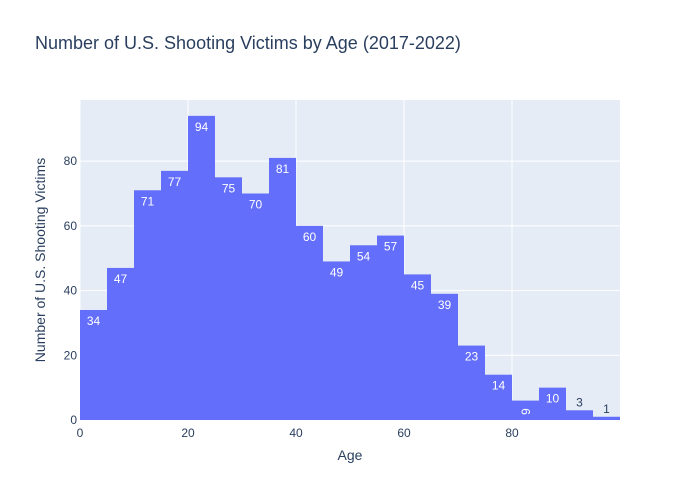 The height and width of the screenshot is (500, 700). What do you see at coordinates (71, 291) in the screenshot?
I see `y-tick-label: 40` at bounding box center [71, 291].